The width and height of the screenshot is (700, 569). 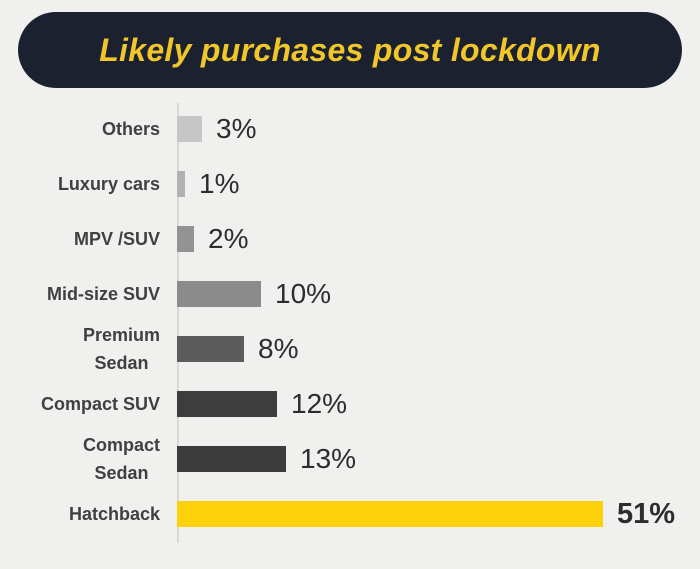 I want to click on chart-row: Compact Sedan 13%, so click(x=350, y=458).